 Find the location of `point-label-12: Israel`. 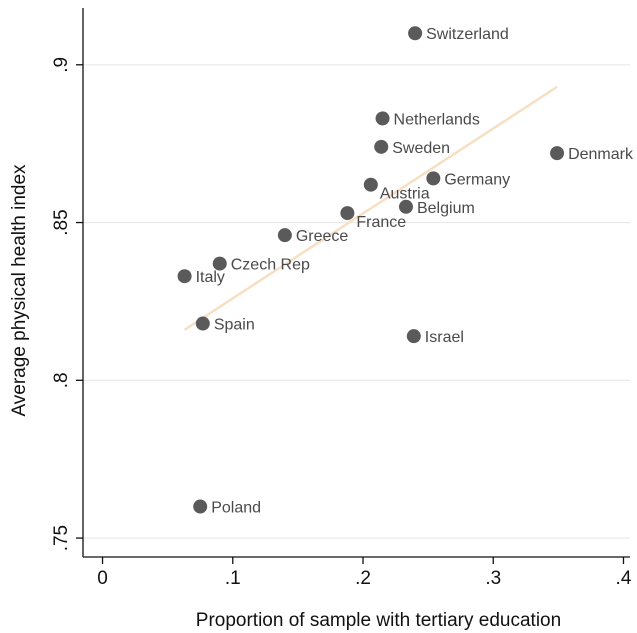

point-label-12: Israel is located at coordinates (444, 337).